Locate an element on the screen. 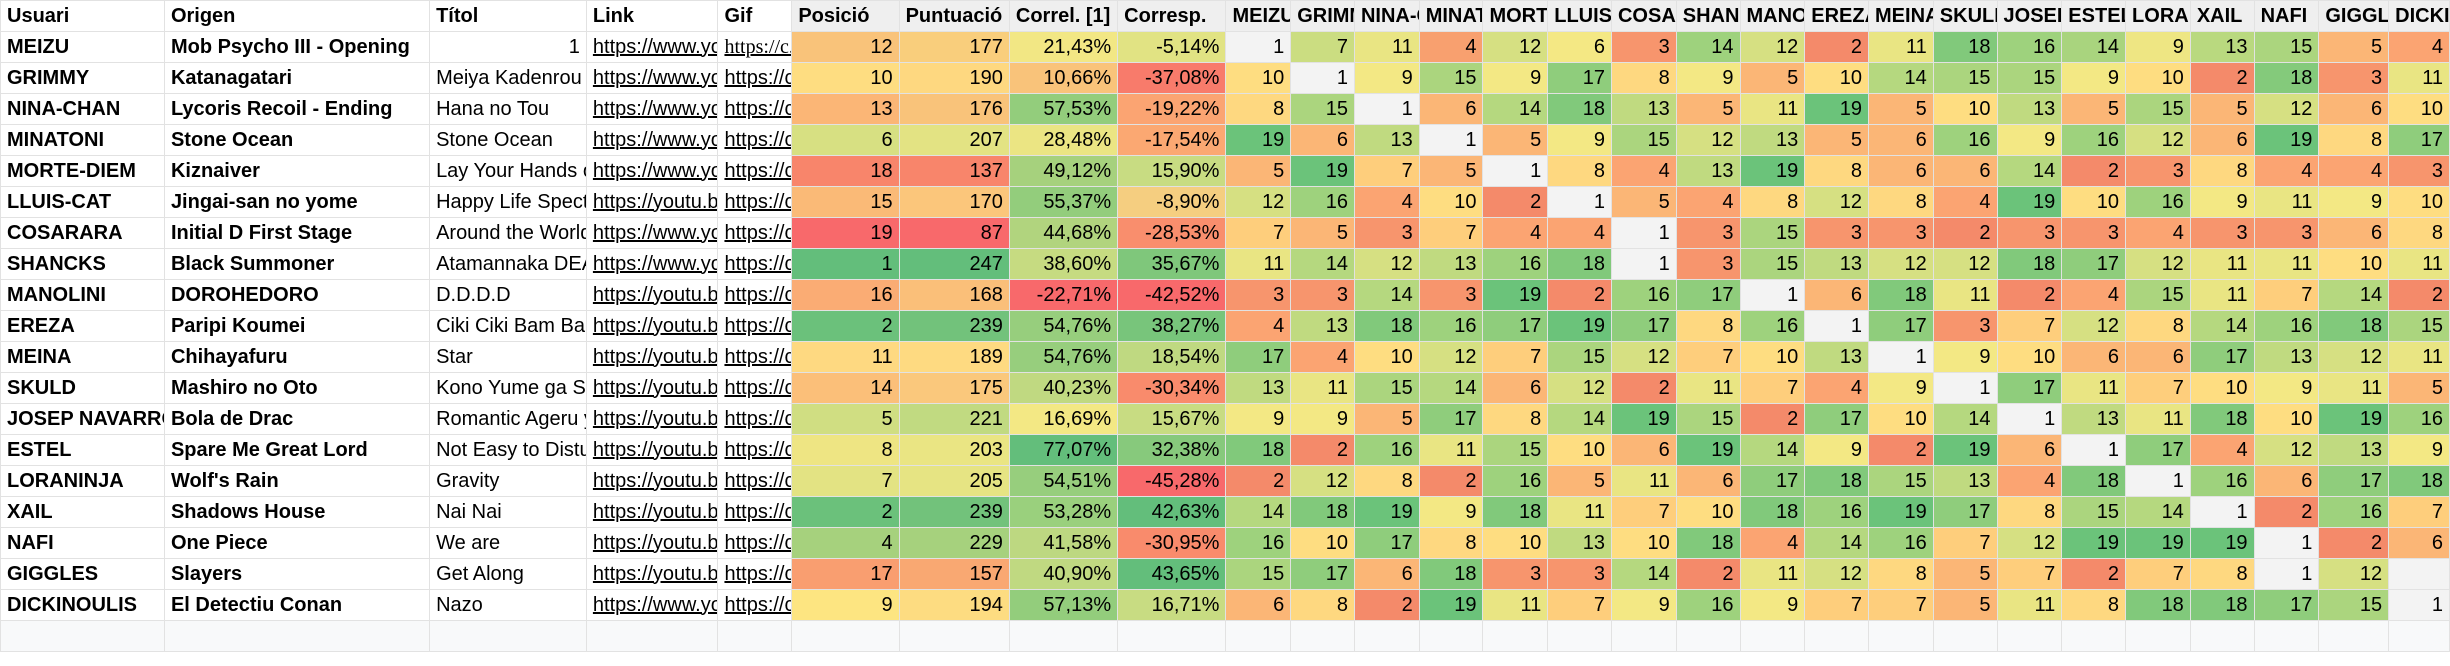 This screenshot has height=666, width=2450. origin-cell: Stone Ocean is located at coordinates (297, 140).